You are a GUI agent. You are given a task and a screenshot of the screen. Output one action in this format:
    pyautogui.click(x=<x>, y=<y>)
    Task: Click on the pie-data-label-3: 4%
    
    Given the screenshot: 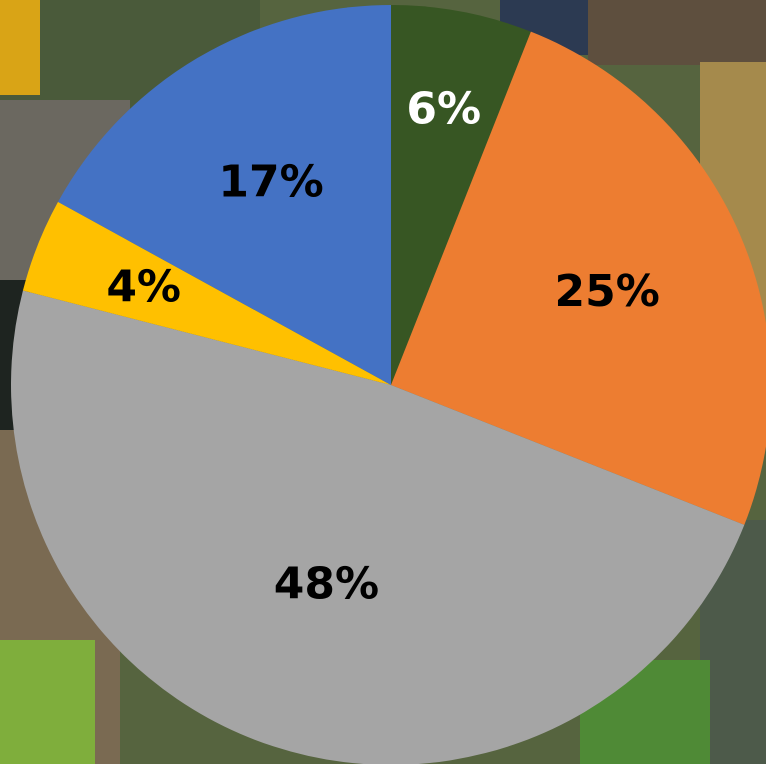 What is the action you would take?
    pyautogui.click(x=143, y=287)
    